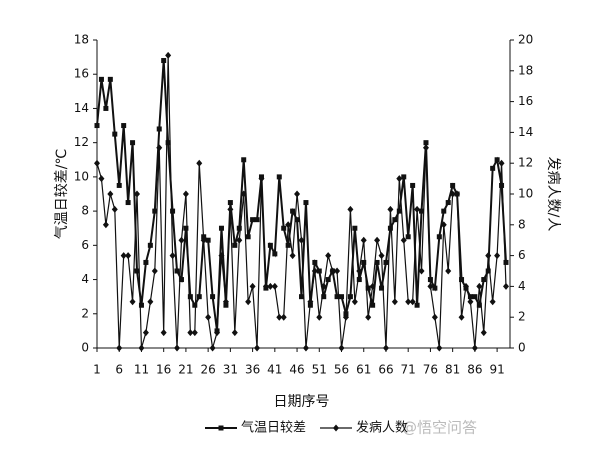  I want to click on y-axis-label: 气温日较差/℃, so click(62, 194).